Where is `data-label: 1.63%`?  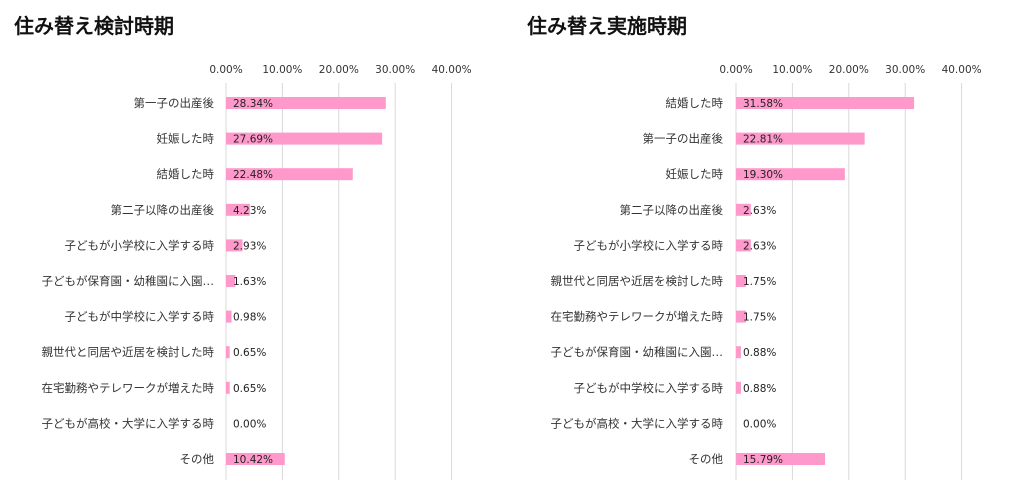
data-label: 1.63% is located at coordinates (249, 282).